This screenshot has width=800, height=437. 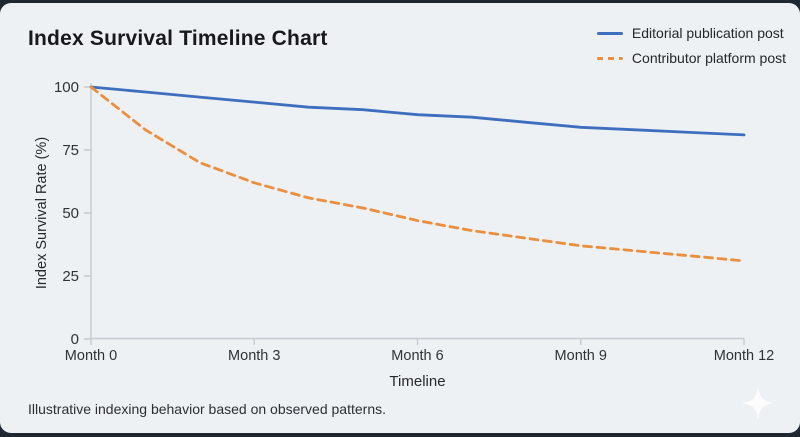 What do you see at coordinates (708, 58) in the screenshot?
I see `legend-label-contributor: Contributor platform post` at bounding box center [708, 58].